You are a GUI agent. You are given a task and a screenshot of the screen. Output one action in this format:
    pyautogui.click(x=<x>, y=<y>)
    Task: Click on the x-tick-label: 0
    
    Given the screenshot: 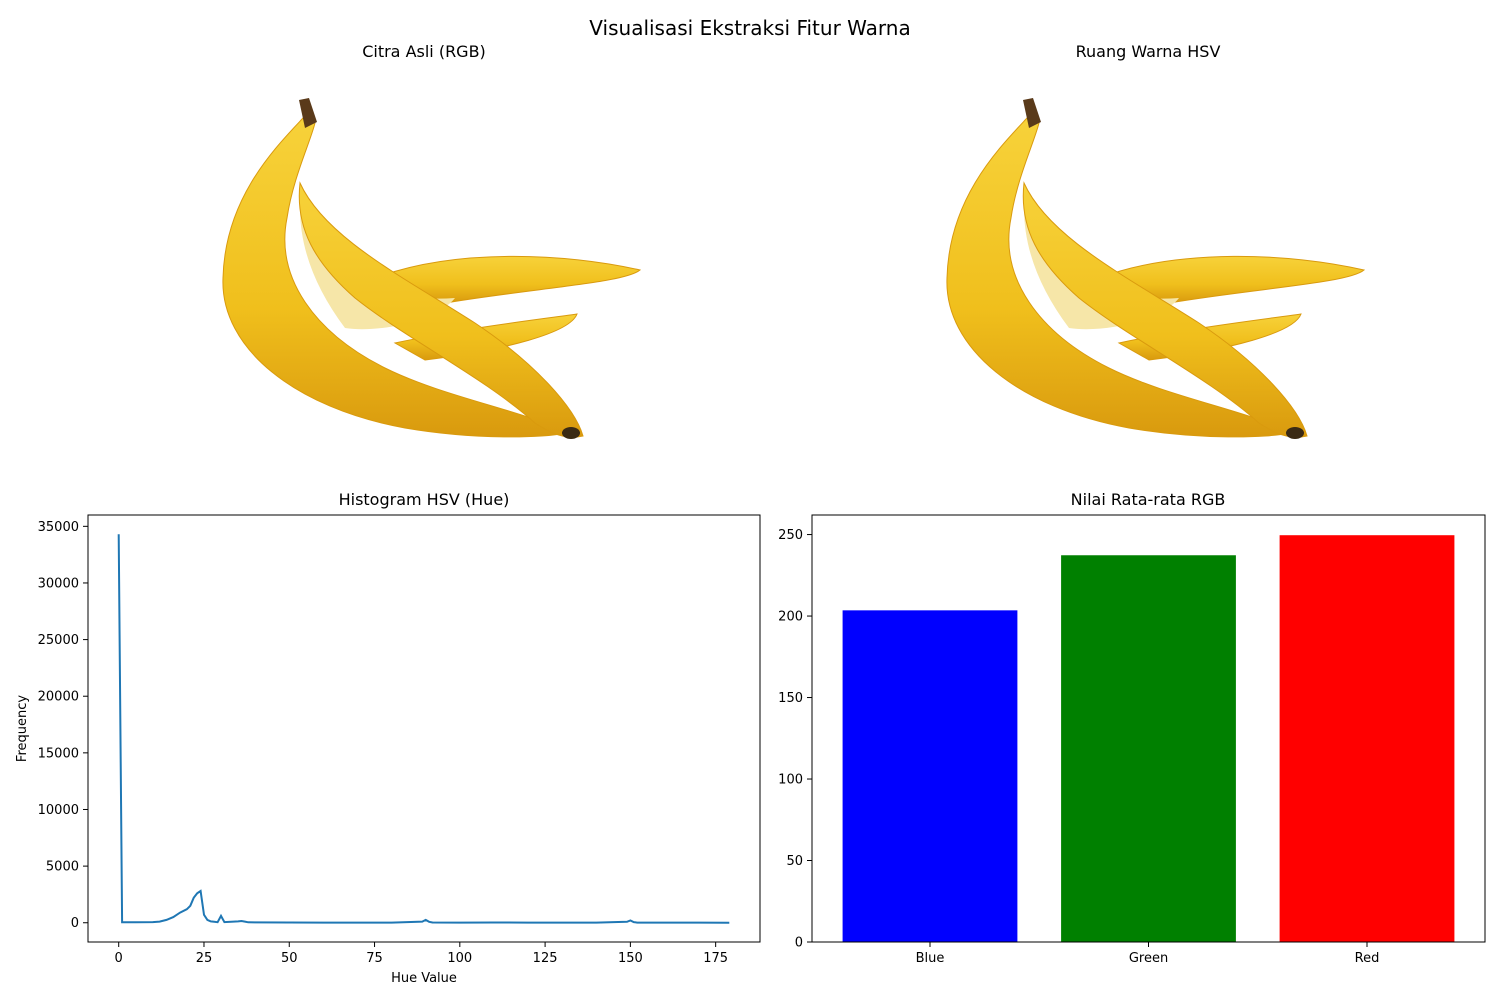 What is the action you would take?
    pyautogui.click(x=119, y=958)
    